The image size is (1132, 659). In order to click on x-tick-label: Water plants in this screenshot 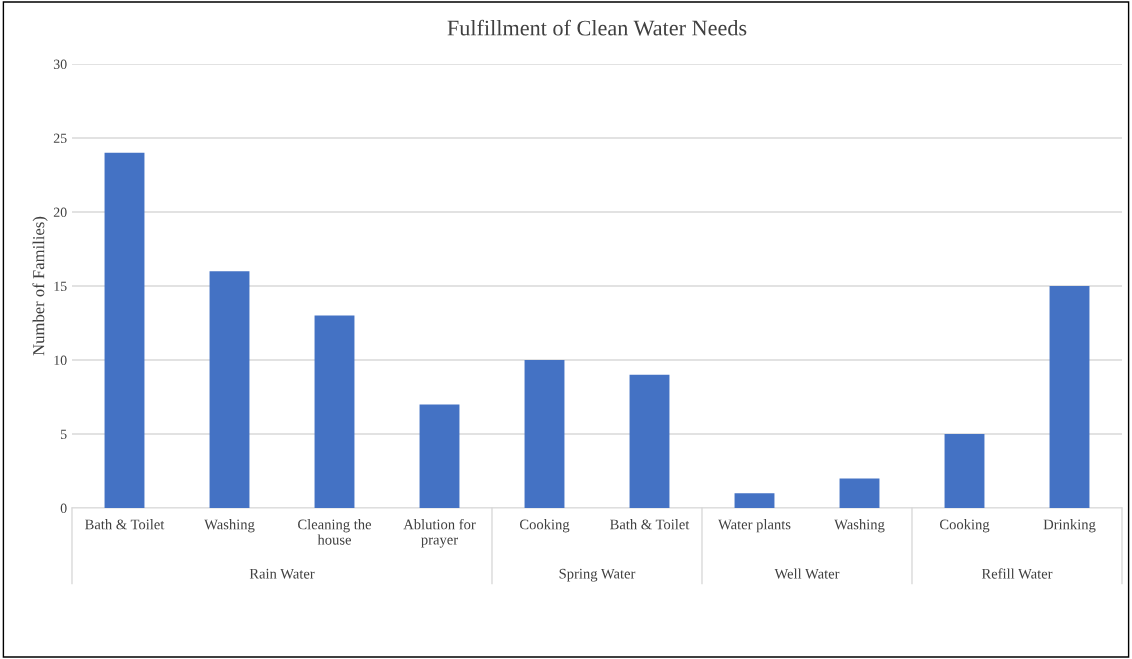, I will do `click(754, 526)`.